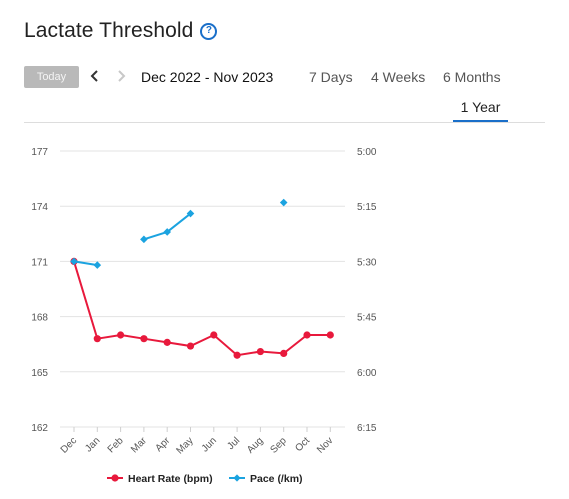 This screenshot has width=569, height=499. I want to click on y-right-tick-label: 5:45, so click(367, 318).